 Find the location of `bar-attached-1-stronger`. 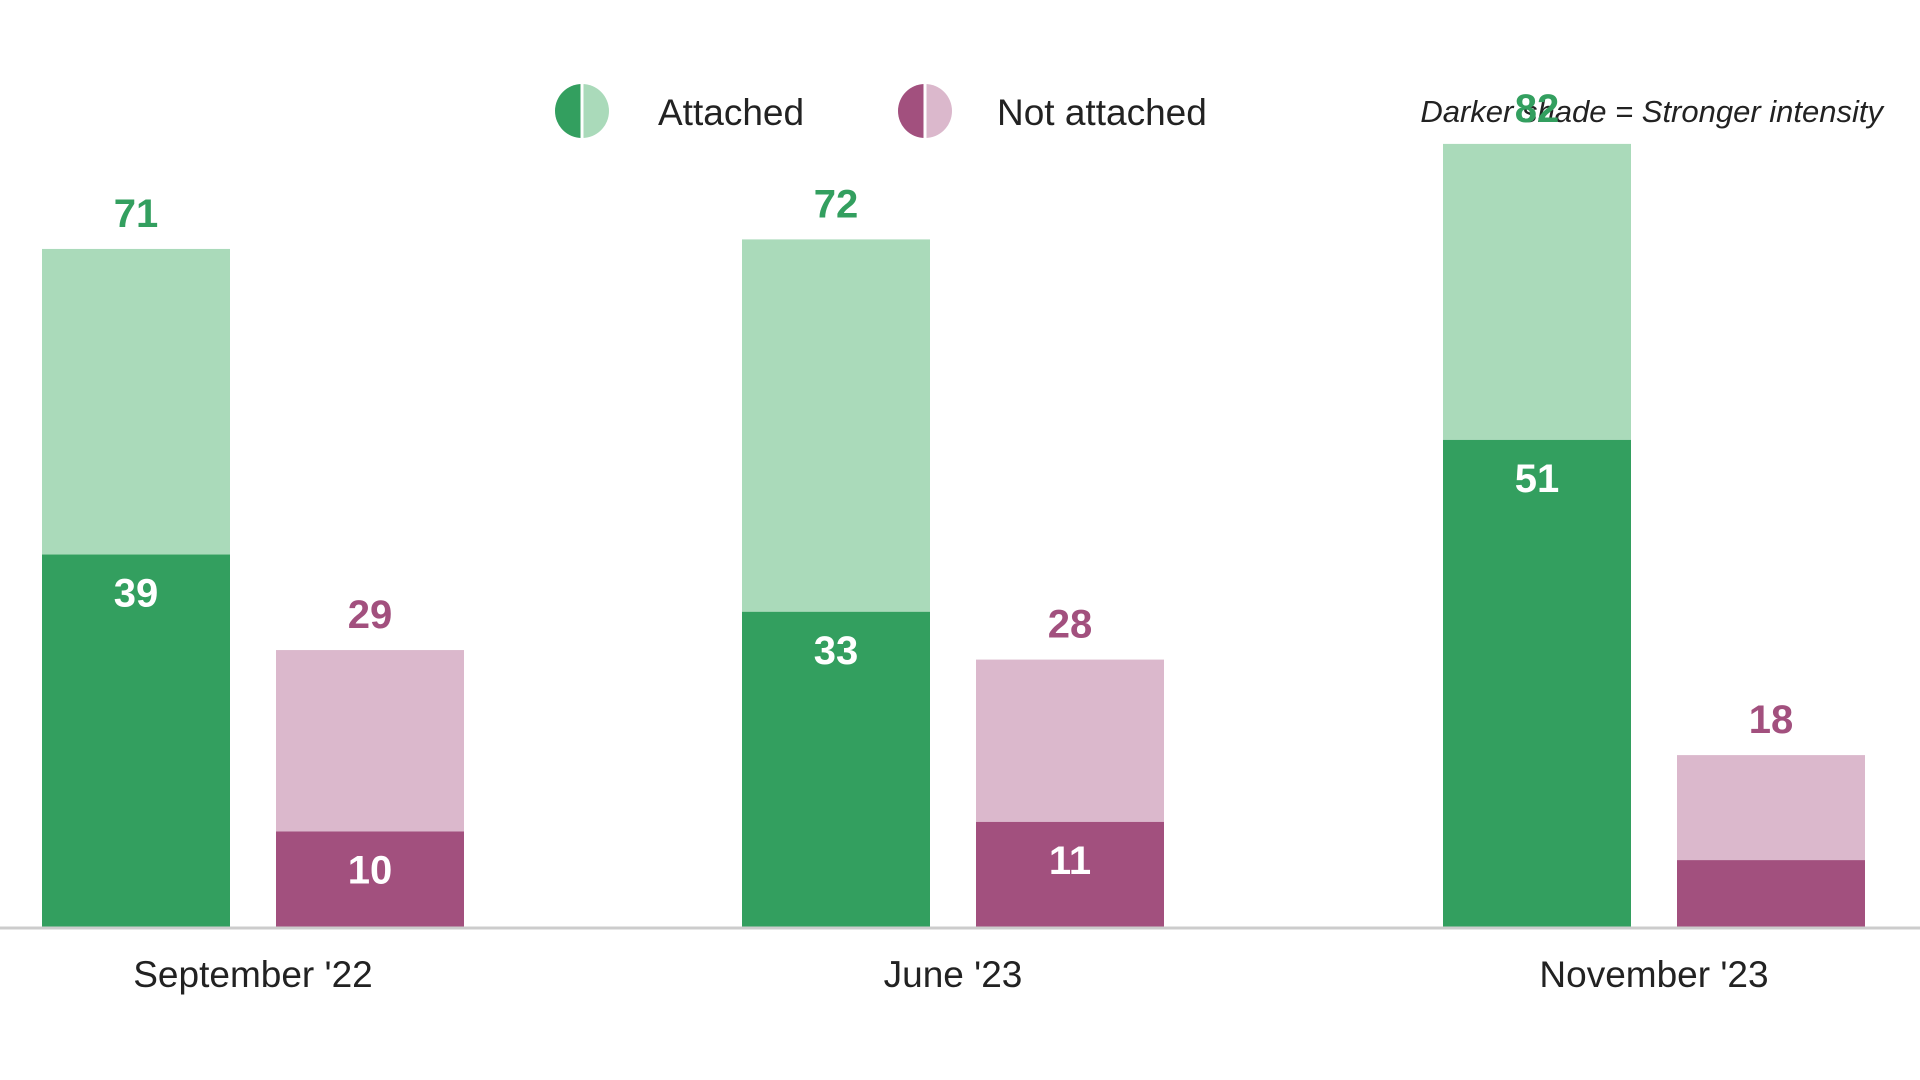

bar-attached-1-stronger is located at coordinates (836, 769).